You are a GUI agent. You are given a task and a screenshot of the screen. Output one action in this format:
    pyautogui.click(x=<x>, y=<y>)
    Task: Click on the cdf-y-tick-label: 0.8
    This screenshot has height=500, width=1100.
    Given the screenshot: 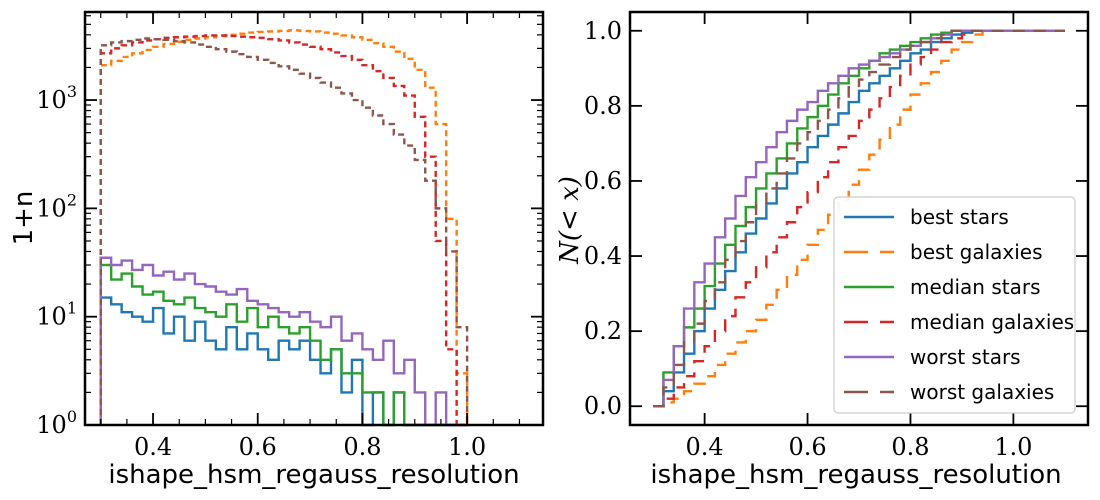 What is the action you would take?
    pyautogui.click(x=603, y=106)
    